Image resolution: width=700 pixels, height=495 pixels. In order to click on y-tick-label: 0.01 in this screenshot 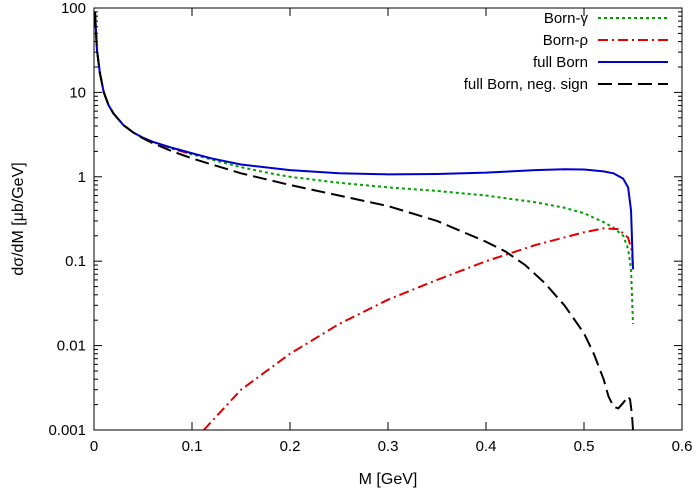, I will do `click(71, 346)`.